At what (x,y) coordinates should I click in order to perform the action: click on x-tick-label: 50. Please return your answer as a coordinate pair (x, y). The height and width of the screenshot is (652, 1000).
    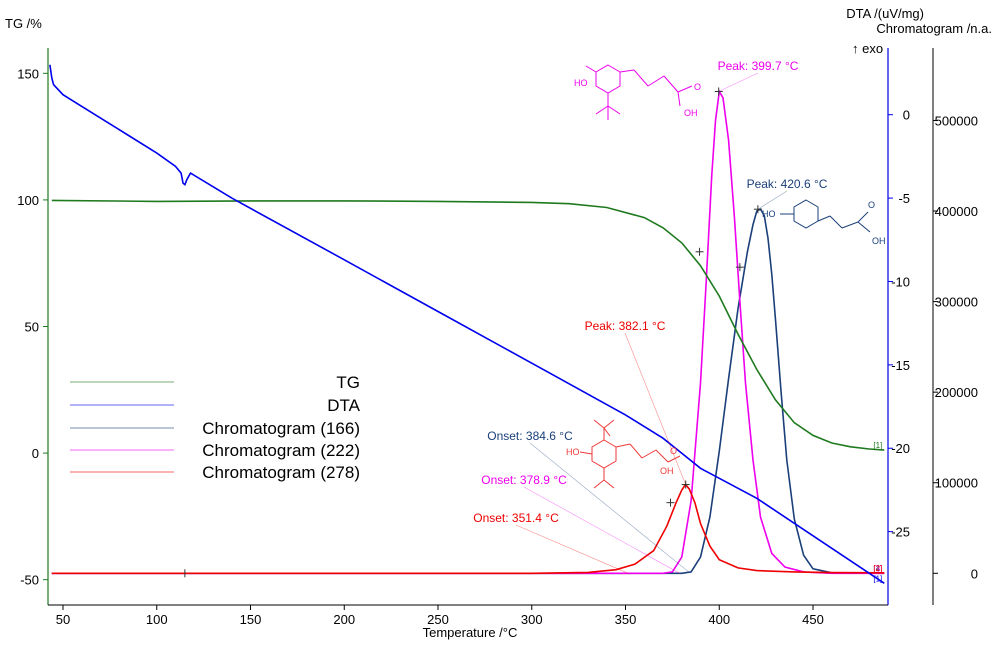
    Looking at the image, I should click on (63, 619).